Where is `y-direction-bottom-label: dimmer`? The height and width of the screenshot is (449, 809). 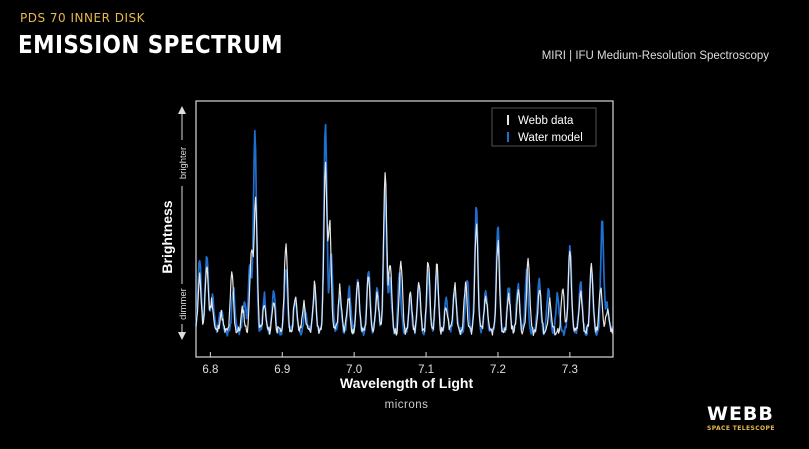
y-direction-bottom-label: dimmer is located at coordinates (183, 304).